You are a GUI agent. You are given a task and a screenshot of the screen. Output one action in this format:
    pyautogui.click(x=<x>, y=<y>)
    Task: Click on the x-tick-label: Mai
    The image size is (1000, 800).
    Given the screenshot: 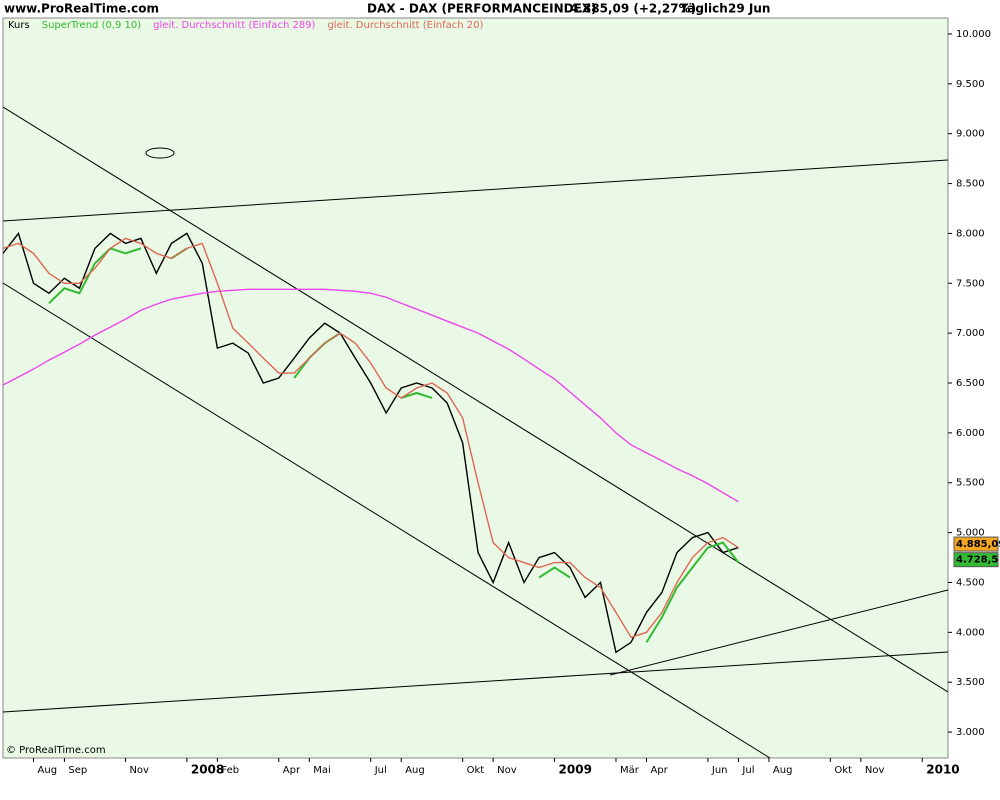 What is the action you would take?
    pyautogui.click(x=322, y=770)
    